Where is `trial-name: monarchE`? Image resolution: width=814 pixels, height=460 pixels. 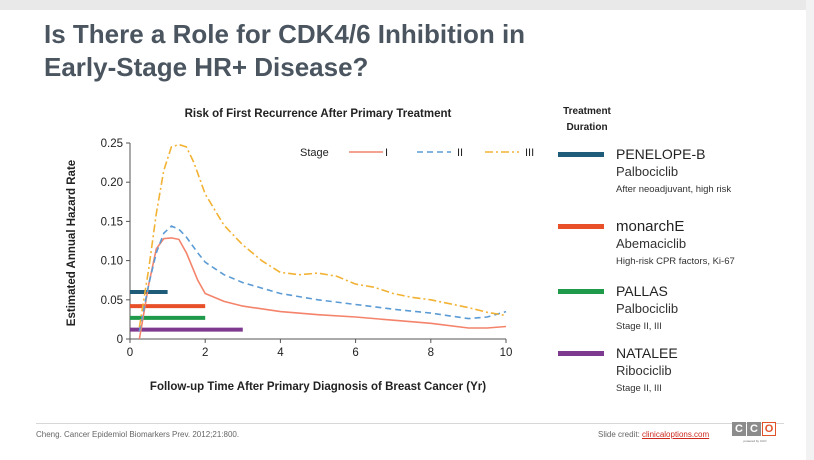 trial-name: monarchE is located at coordinates (650, 226).